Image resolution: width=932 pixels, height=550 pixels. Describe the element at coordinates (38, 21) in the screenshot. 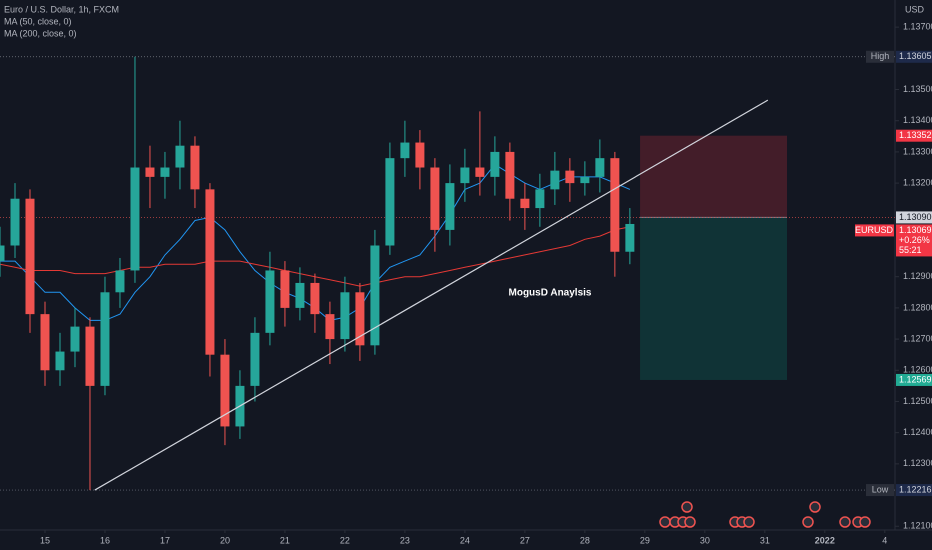

I see `legend-entry: MA (50, close, 0)` at that location.